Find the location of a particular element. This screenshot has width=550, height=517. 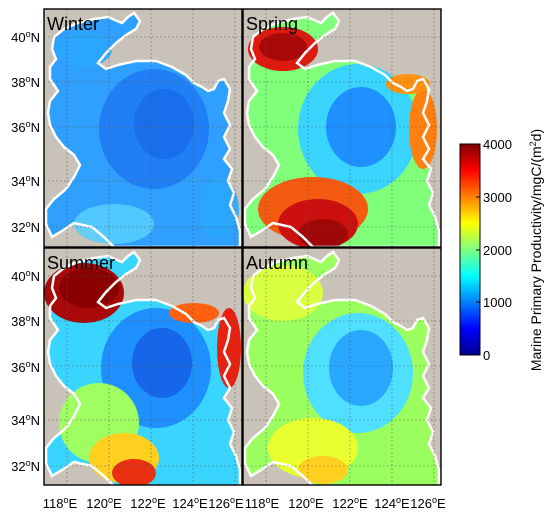

panel-label-summer: Summer is located at coordinates (81, 263).